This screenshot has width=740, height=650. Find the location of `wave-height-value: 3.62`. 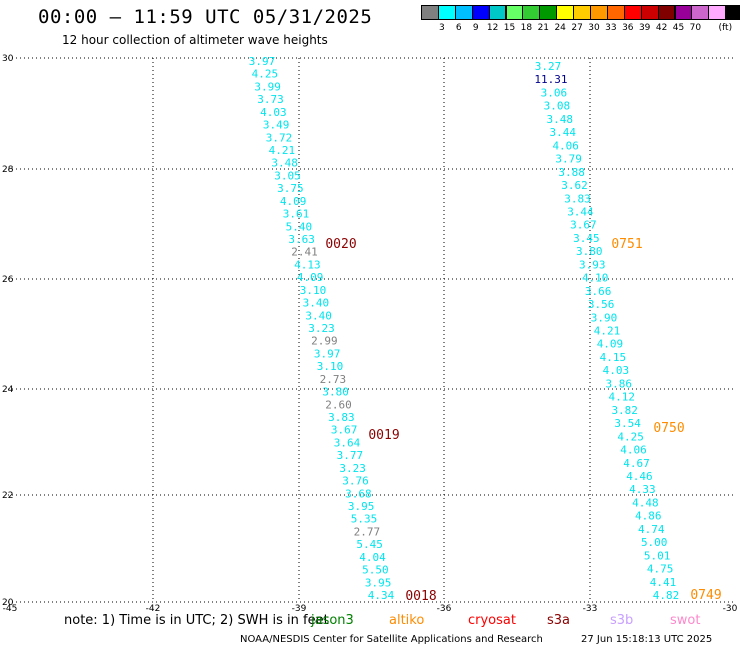

wave-height-value: 3.62 is located at coordinates (574, 185).